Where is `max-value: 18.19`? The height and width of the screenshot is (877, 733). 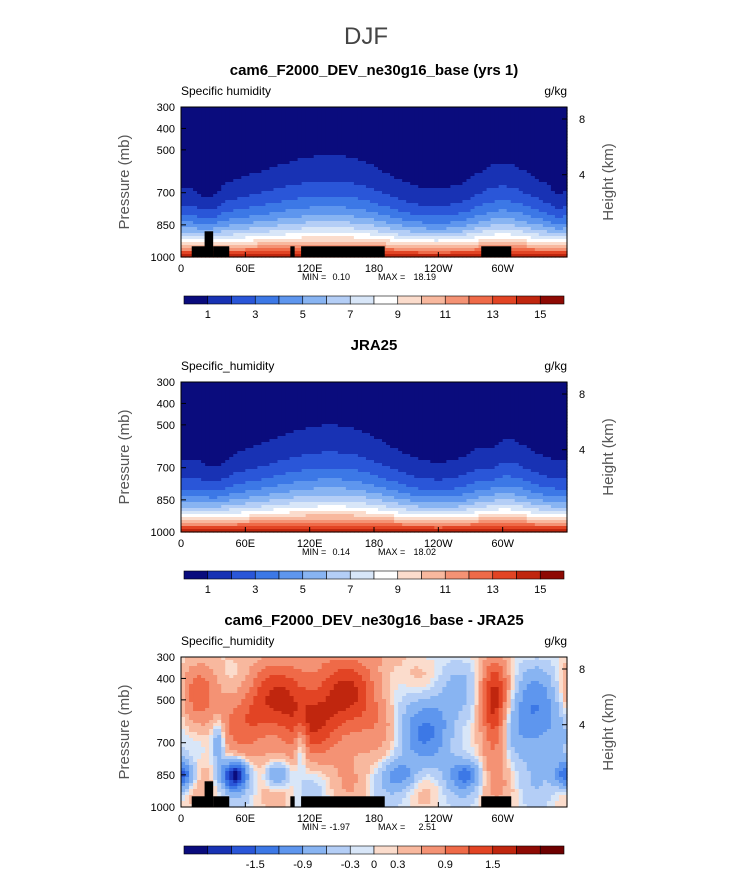 max-value: 18.19 is located at coordinates (424, 277).